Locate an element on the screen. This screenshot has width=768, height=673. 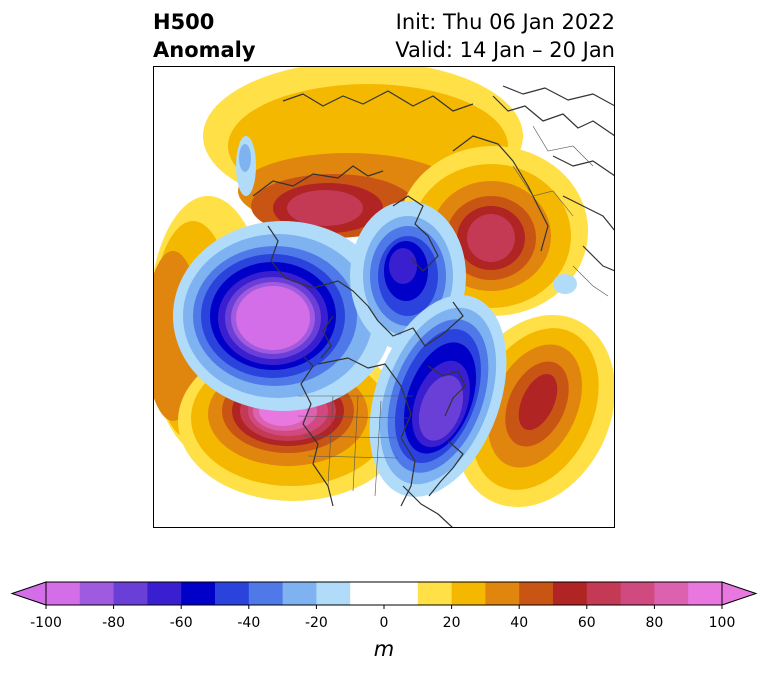
colorbar-ticks: -100 -80 -60 -40 -20 0 20 40 60 80 100 is located at coordinates (382, 618).